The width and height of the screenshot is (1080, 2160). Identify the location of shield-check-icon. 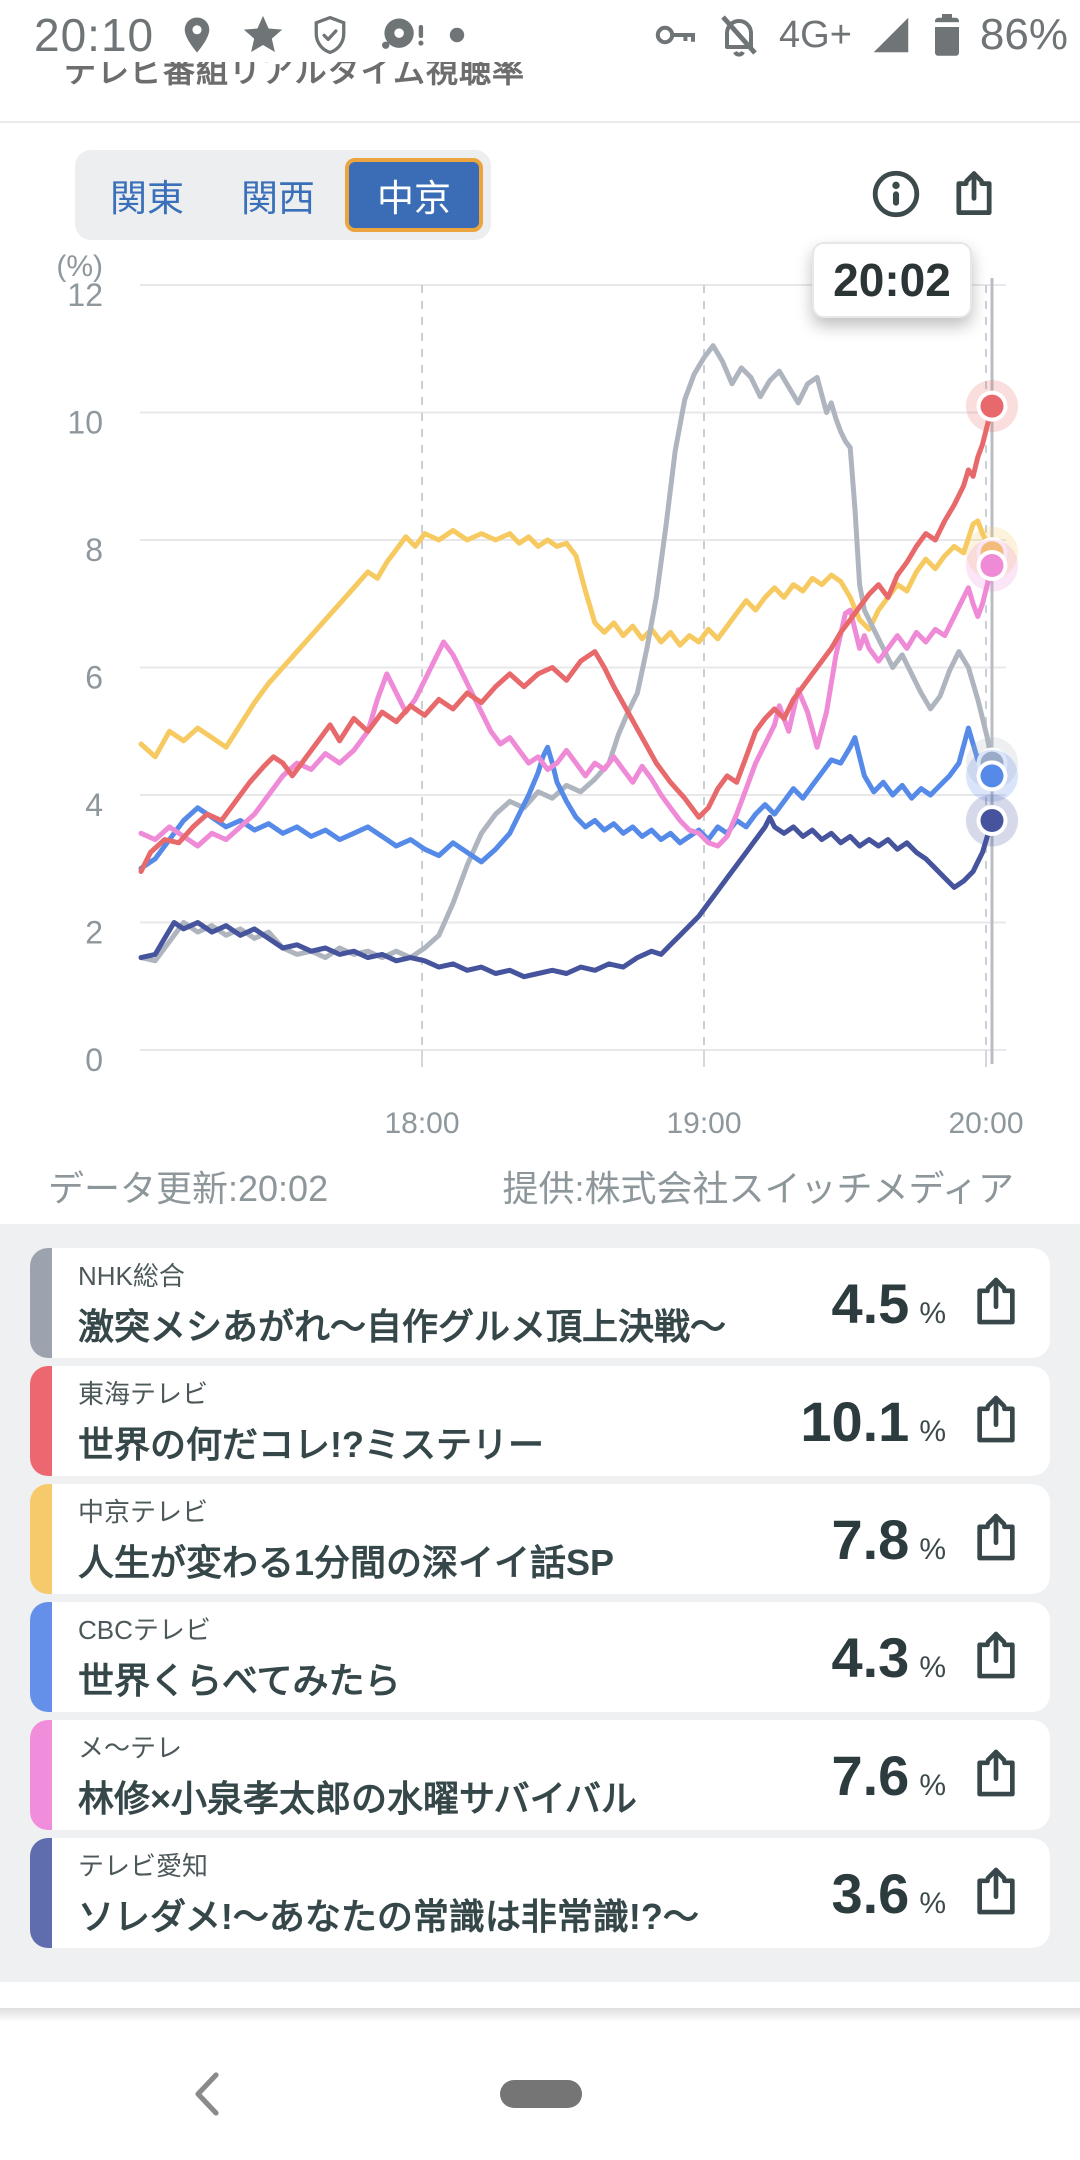
(330, 35).